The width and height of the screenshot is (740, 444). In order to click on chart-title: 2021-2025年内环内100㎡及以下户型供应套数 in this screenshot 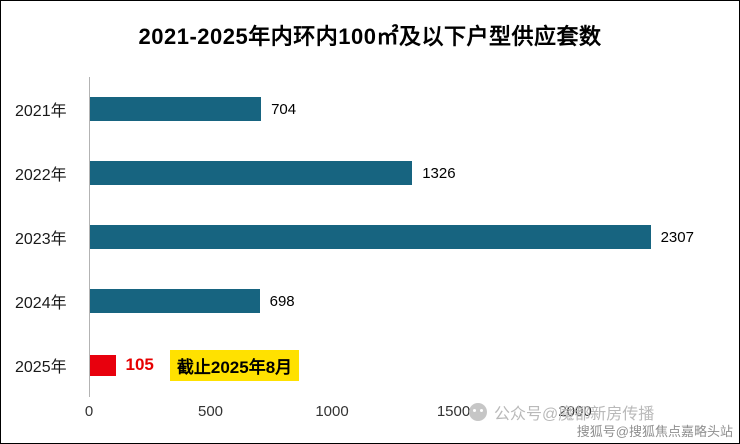, I will do `click(370, 36)`.